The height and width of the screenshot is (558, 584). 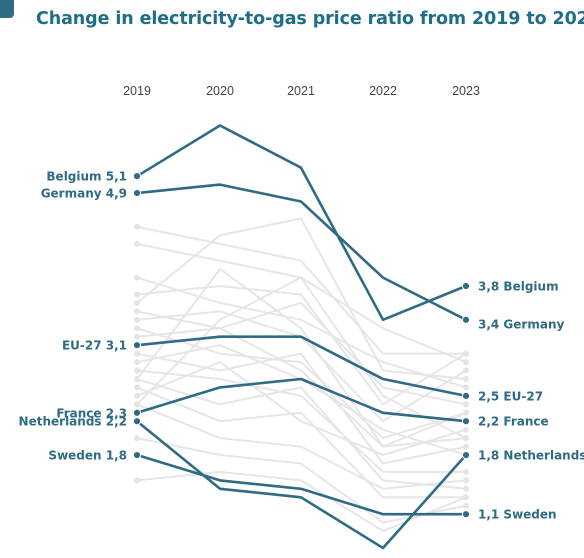 I want to click on series-line-germany, so click(x=301, y=252).